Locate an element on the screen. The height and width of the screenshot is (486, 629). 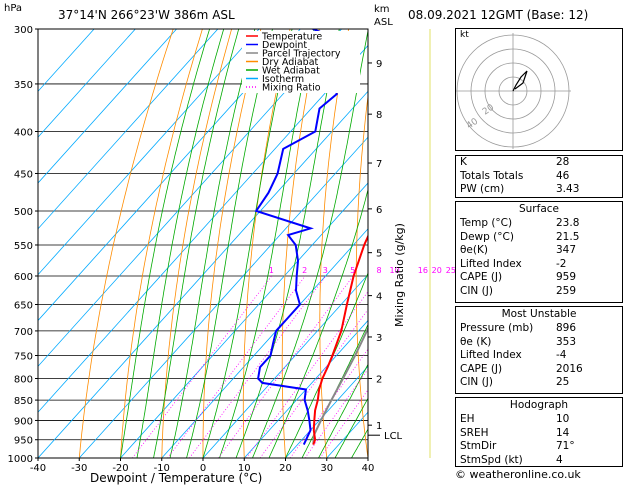
index-row: CAPE (J) 2016 is located at coordinates (539, 370).